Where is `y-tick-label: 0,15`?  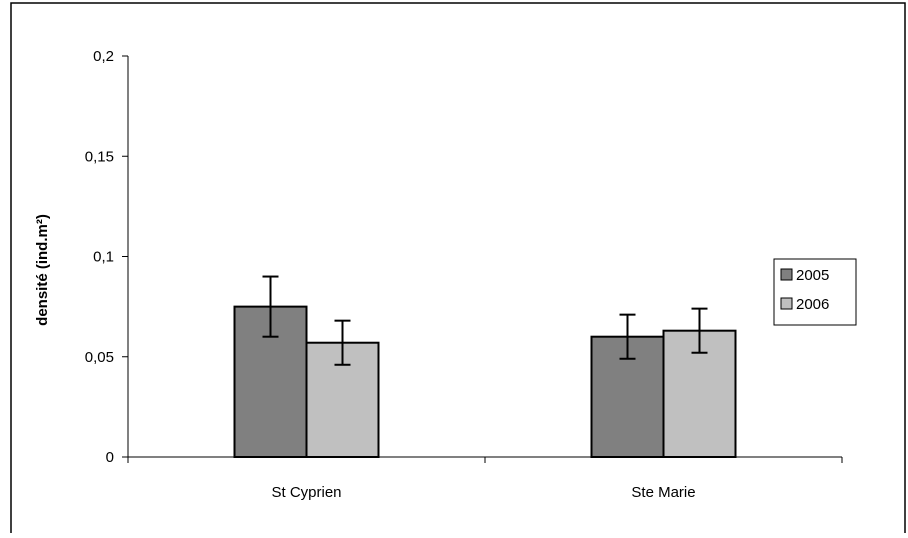
y-tick-label: 0,15 is located at coordinates (99, 156).